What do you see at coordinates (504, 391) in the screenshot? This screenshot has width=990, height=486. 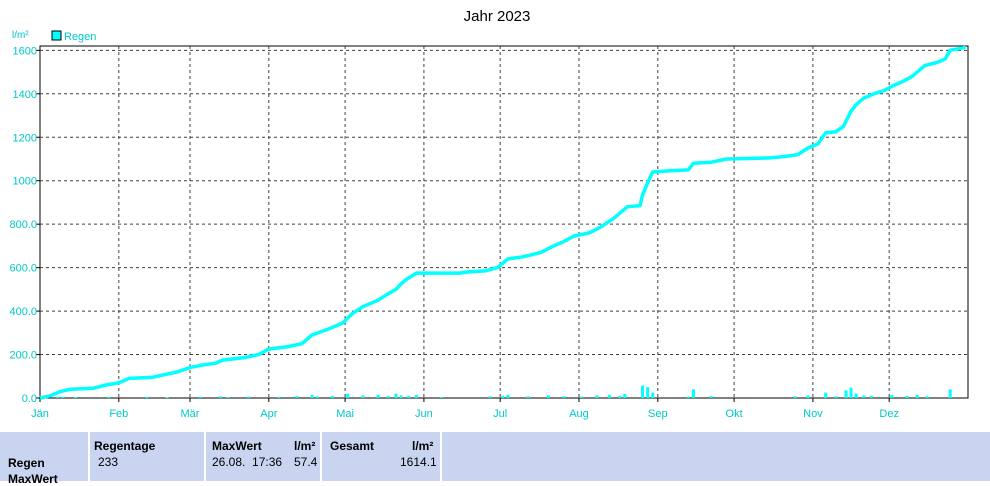 I see `daily-rain-bars` at bounding box center [504, 391].